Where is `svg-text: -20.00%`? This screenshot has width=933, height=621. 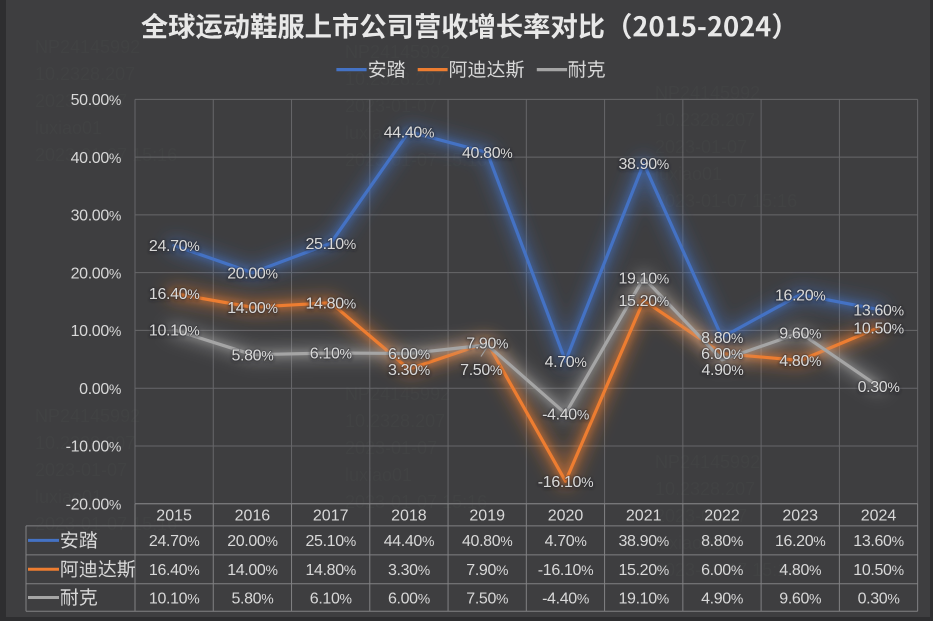
svg-text: -20.00% is located at coordinates (93, 504).